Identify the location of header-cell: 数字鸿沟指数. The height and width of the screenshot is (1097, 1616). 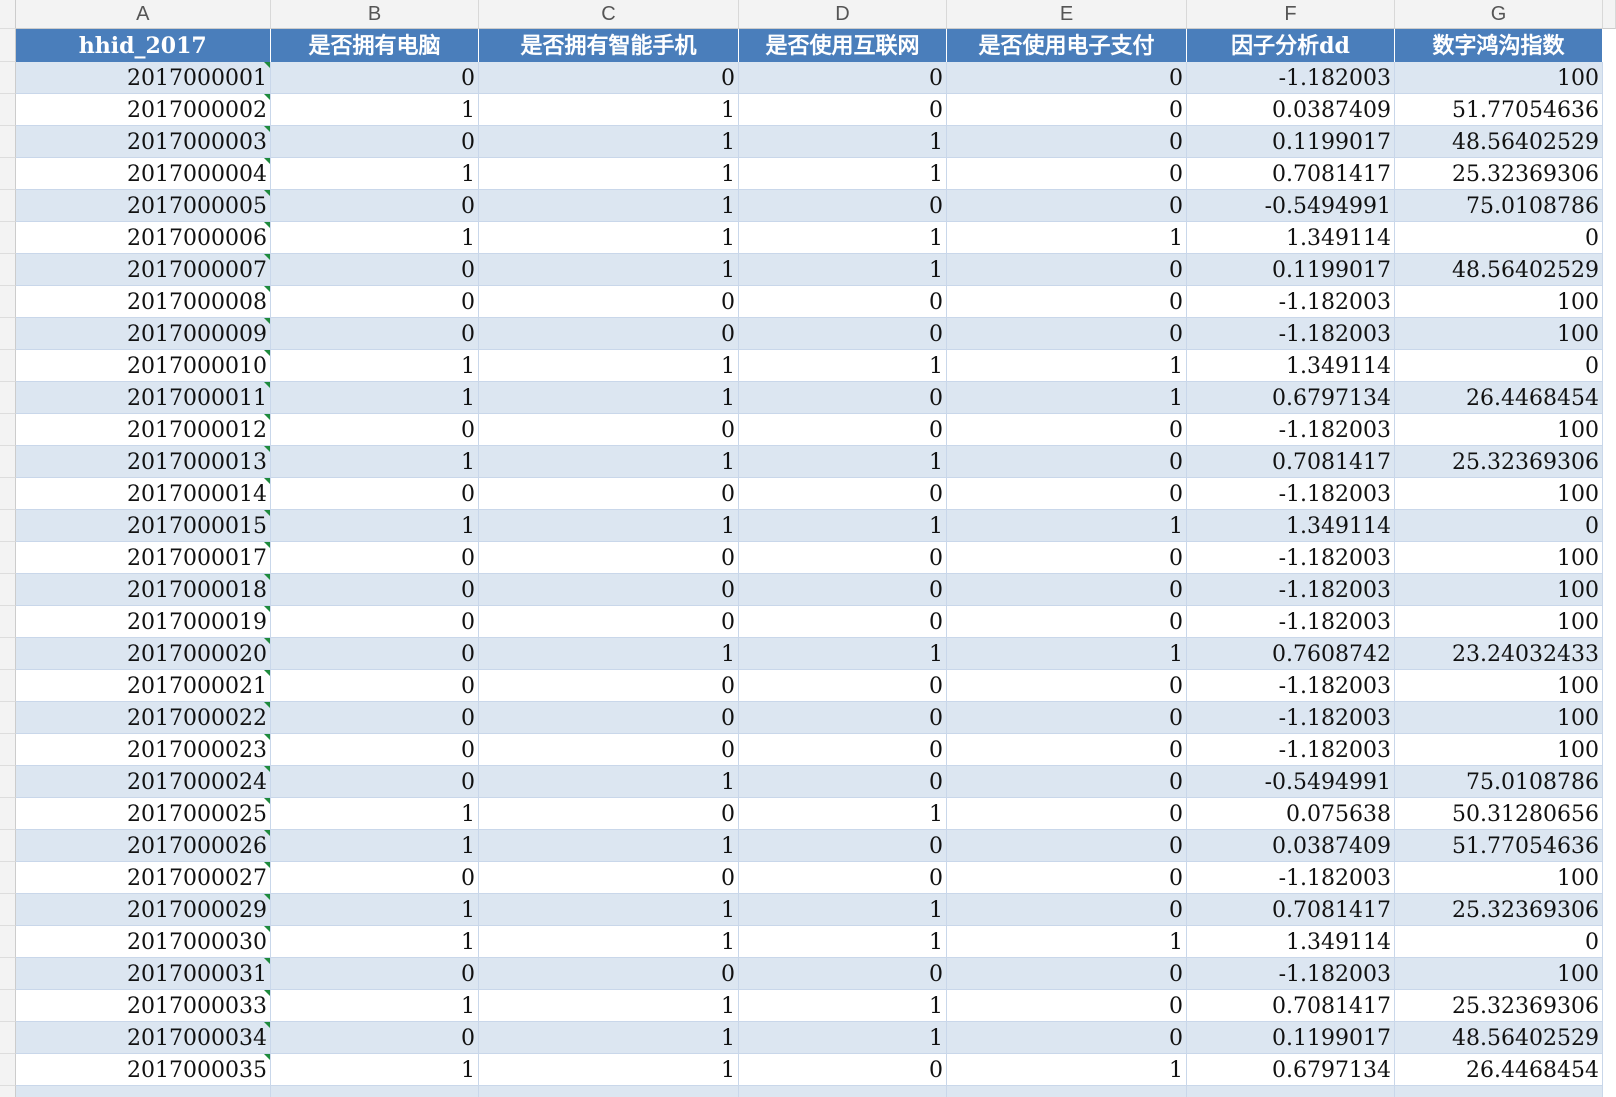
(1499, 45).